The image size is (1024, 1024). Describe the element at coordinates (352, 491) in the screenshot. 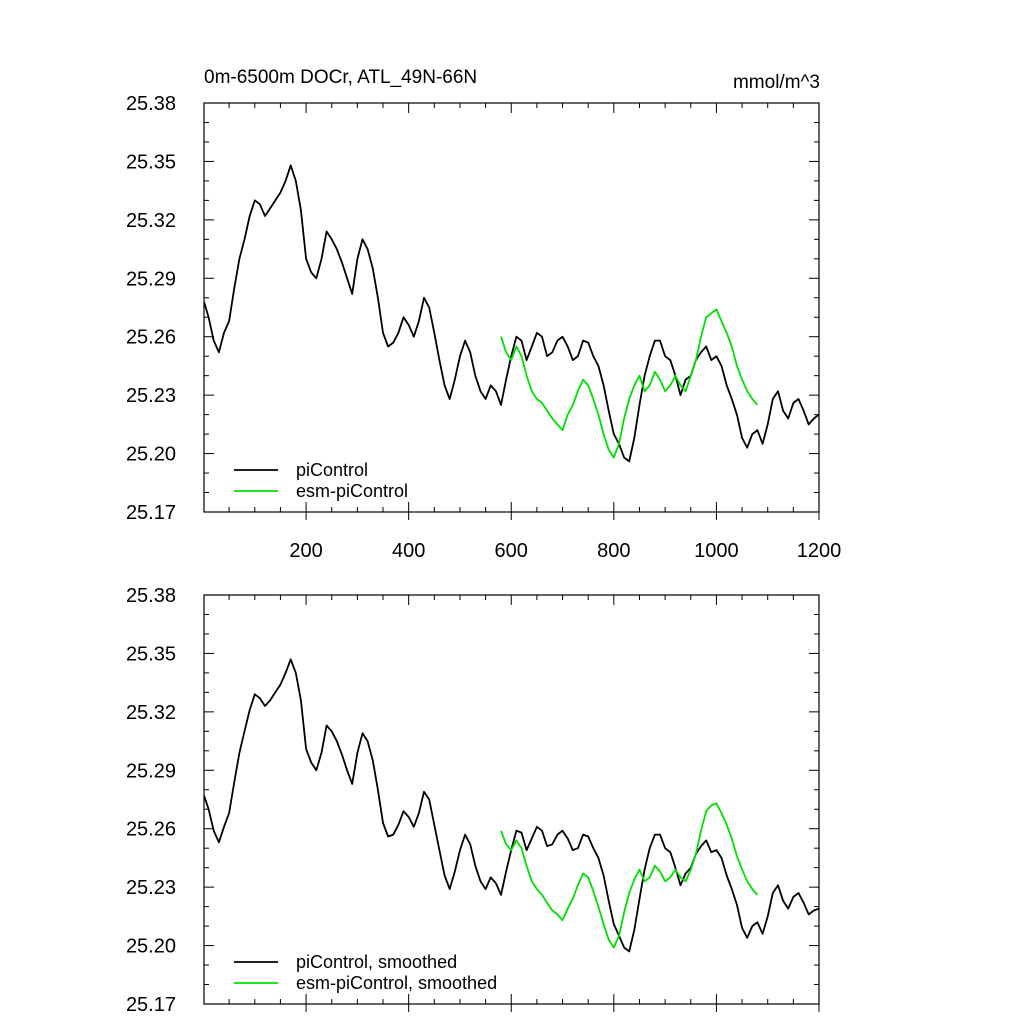

I see `legend-label: esm-piControl` at that location.